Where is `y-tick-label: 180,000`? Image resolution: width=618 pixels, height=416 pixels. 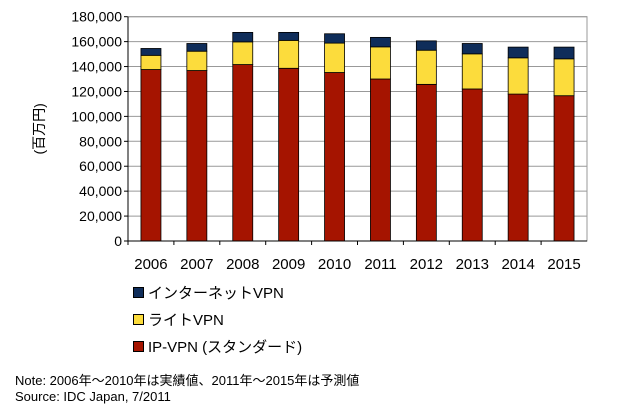 y-tick-label: 180,000 is located at coordinates (96, 17).